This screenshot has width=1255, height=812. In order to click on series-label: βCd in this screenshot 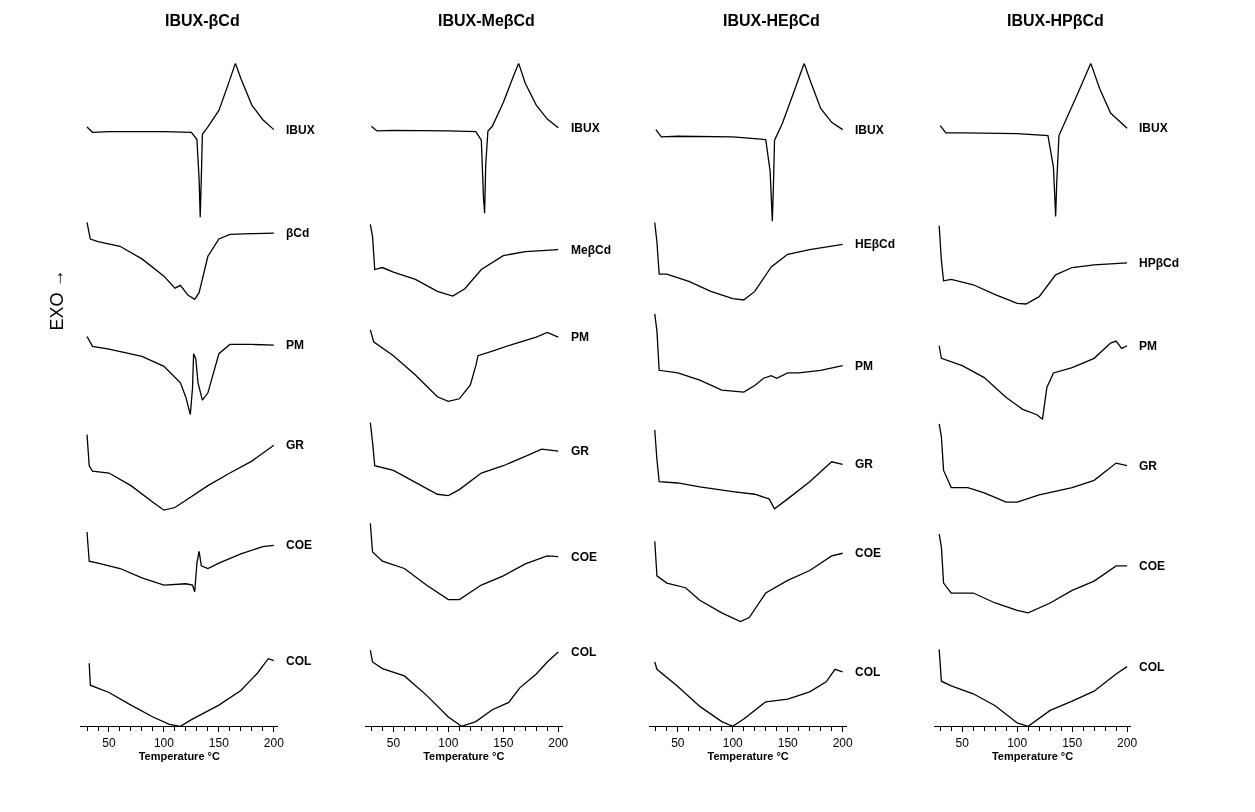, I will do `click(298, 233)`.